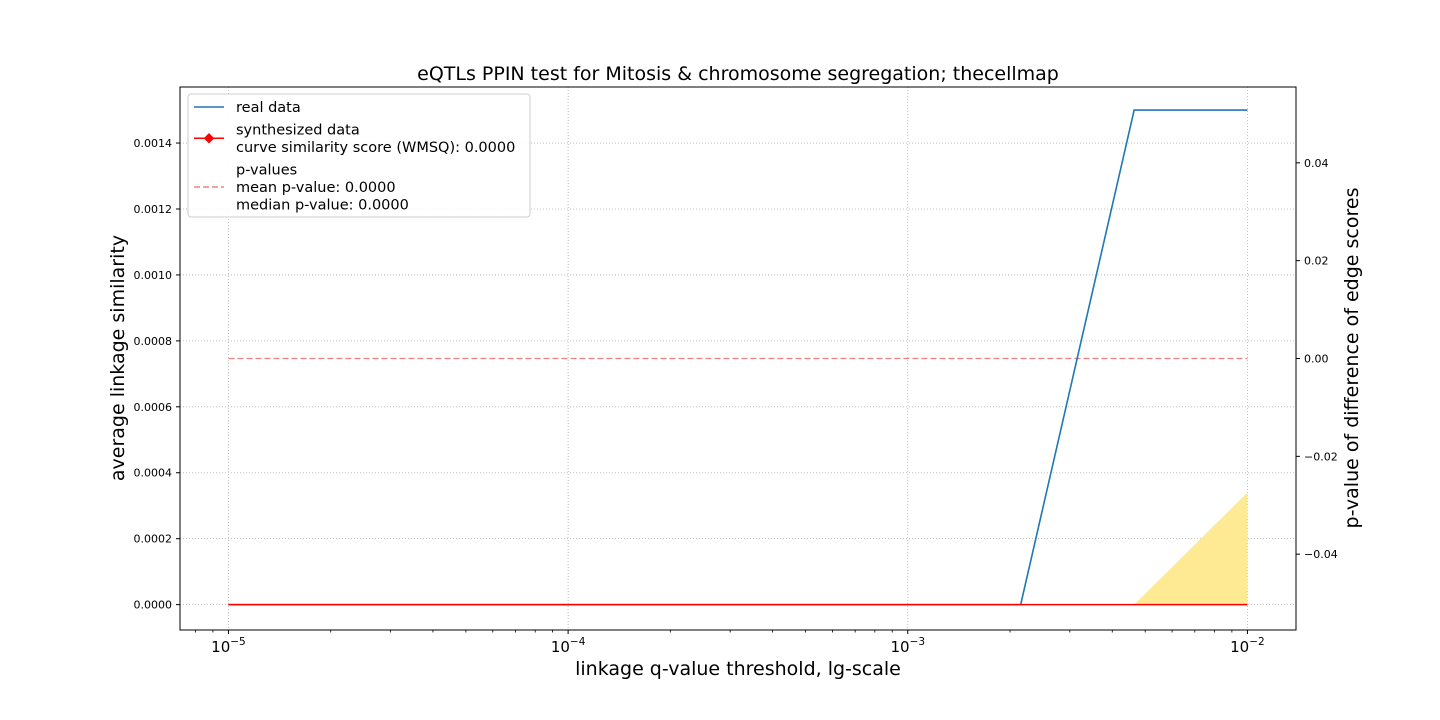  Describe the element at coordinates (209, 138) in the screenshot. I see `legend-diamond-marker` at that location.